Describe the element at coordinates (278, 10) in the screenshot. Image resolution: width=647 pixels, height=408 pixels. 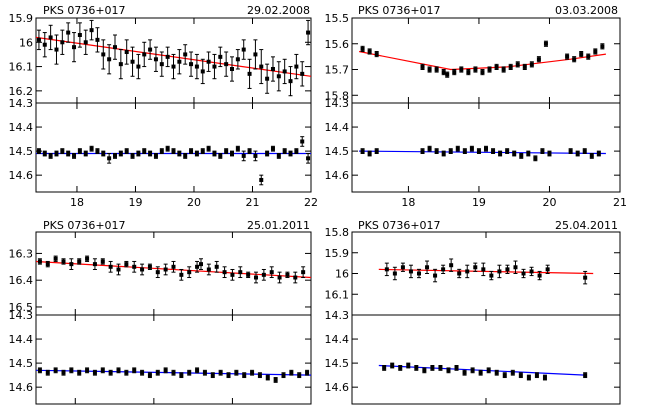
I see `panel-date: 29.02.2008` at that location.